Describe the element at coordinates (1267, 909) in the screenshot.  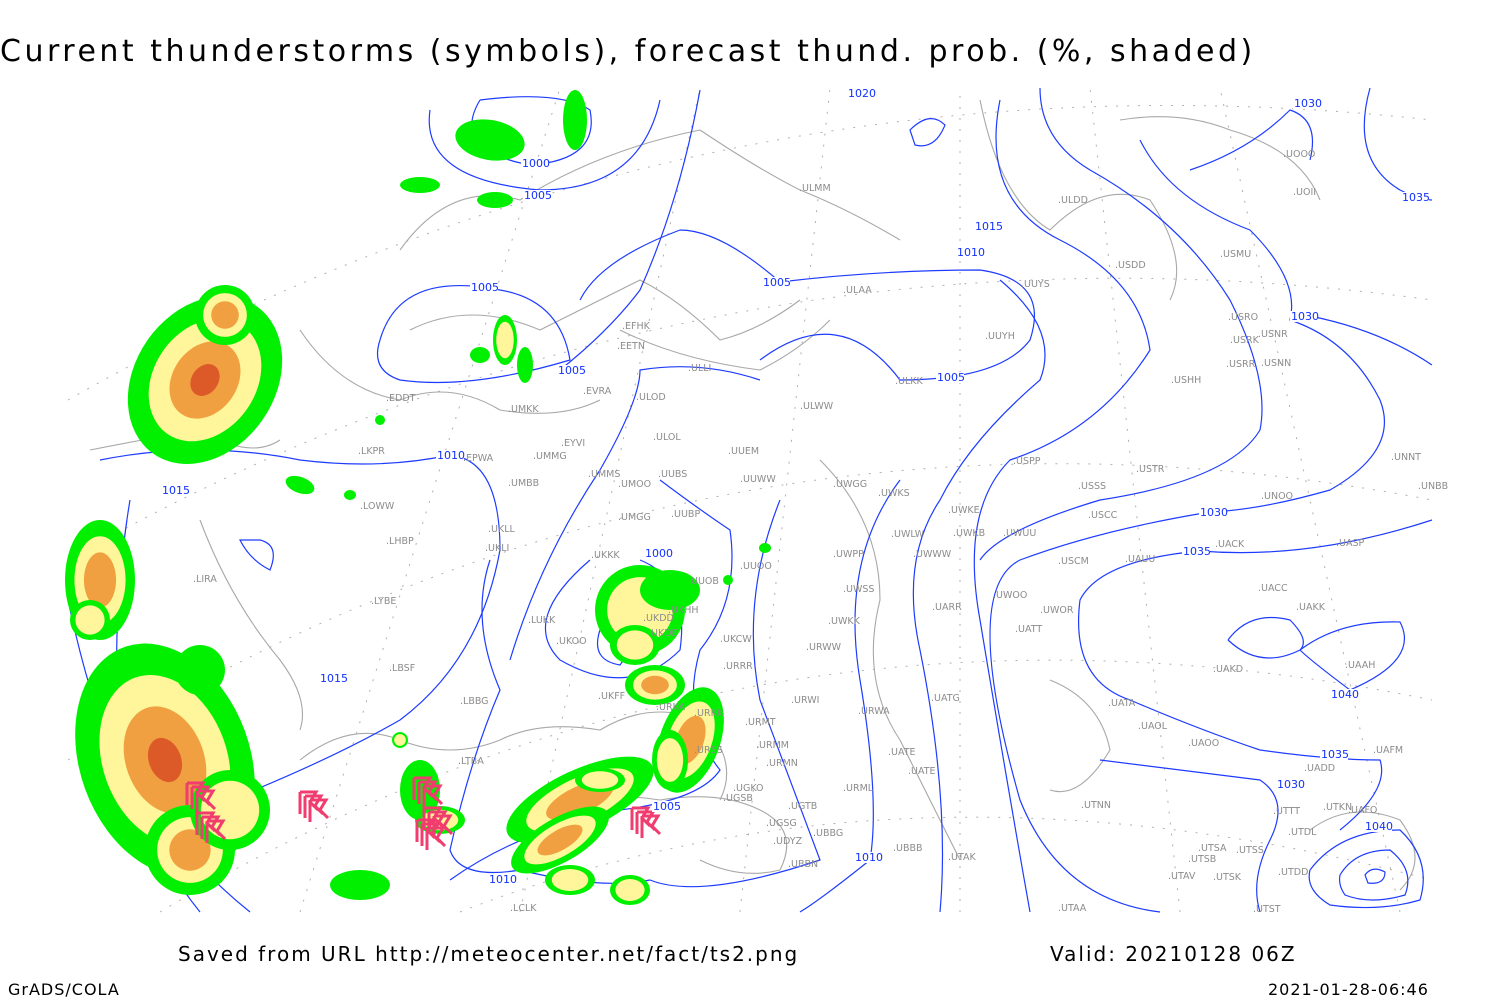
I see `station-label: .UTST` at that location.